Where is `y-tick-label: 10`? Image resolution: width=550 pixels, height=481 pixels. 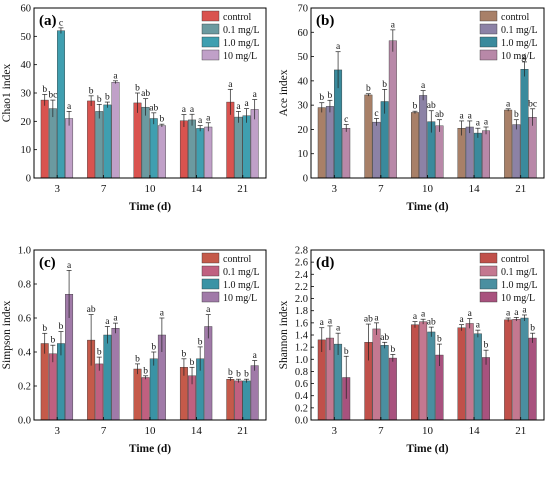
y-tick-label: 10 is located at coordinates (26, 150).